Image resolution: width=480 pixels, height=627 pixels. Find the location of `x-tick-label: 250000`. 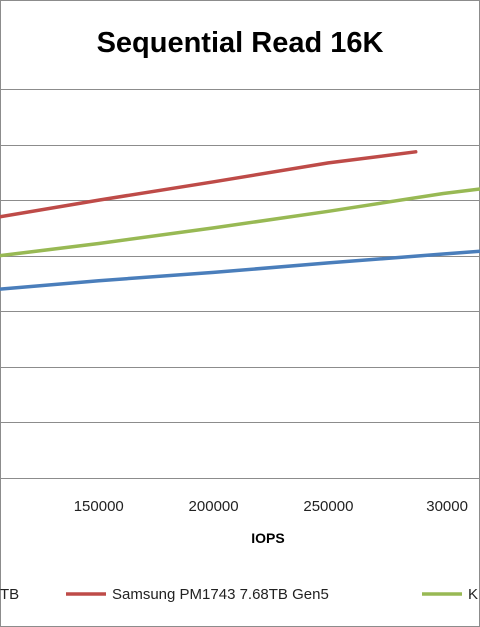

x-tick-label: 250000 is located at coordinates (328, 506).